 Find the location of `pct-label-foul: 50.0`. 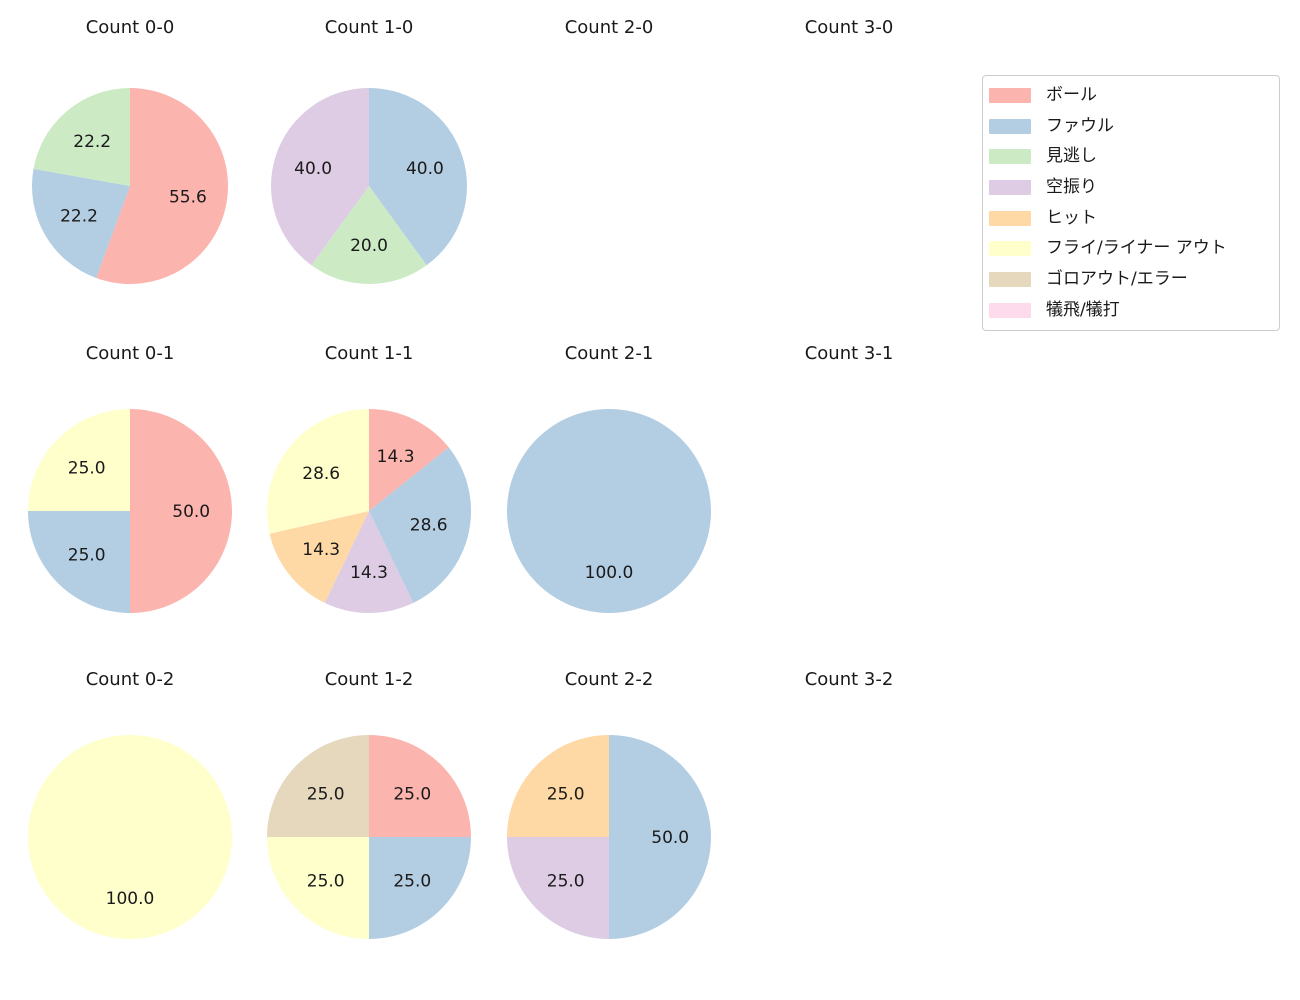

pct-label-foul: 50.0 is located at coordinates (670, 838).